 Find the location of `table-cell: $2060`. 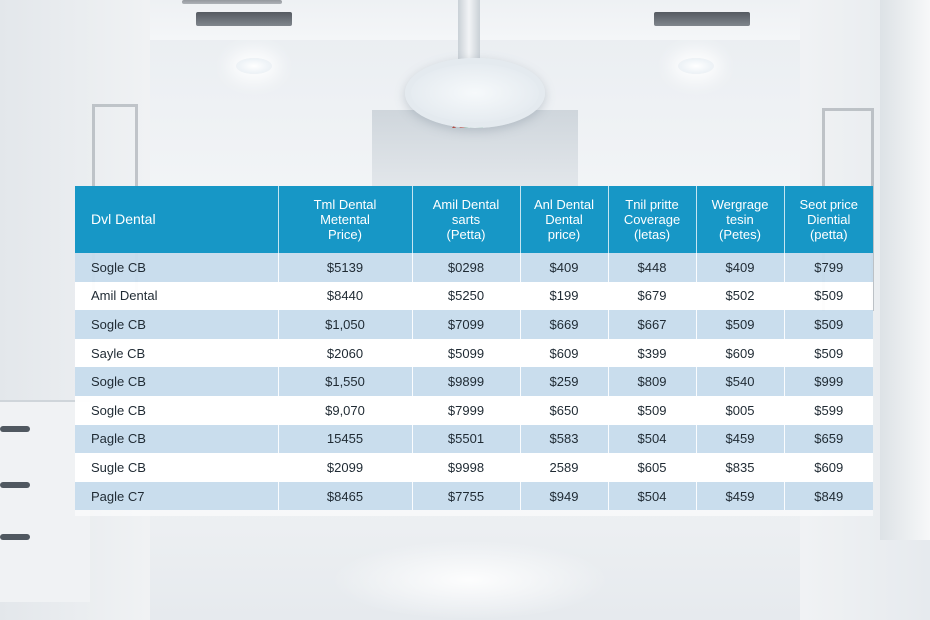

table-cell: $2060 is located at coordinates (345, 353).